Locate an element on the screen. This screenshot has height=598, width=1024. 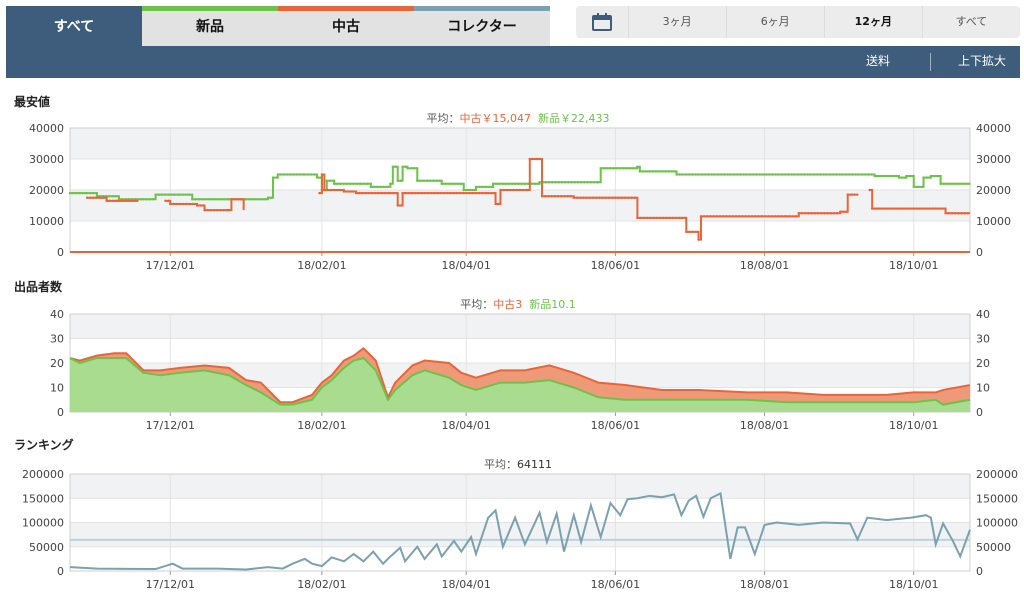
y-tick-label-right: 150000 is located at coordinates (997, 498).